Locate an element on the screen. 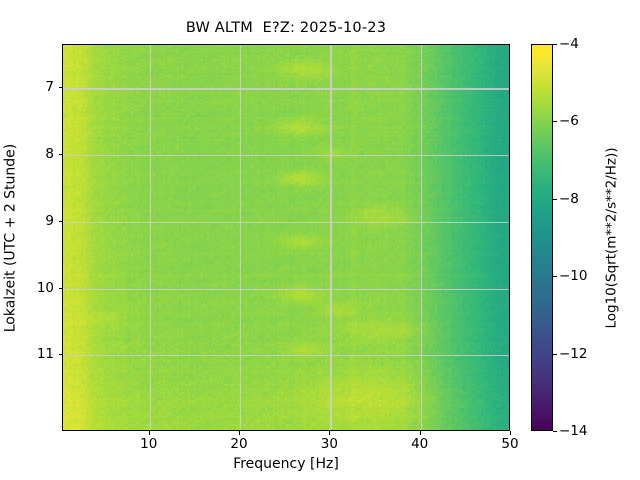 The image size is (640, 480). colorbar-label-text: Log10(Sqrt(m**2/s**2/Hz)) is located at coordinates (612, 237).